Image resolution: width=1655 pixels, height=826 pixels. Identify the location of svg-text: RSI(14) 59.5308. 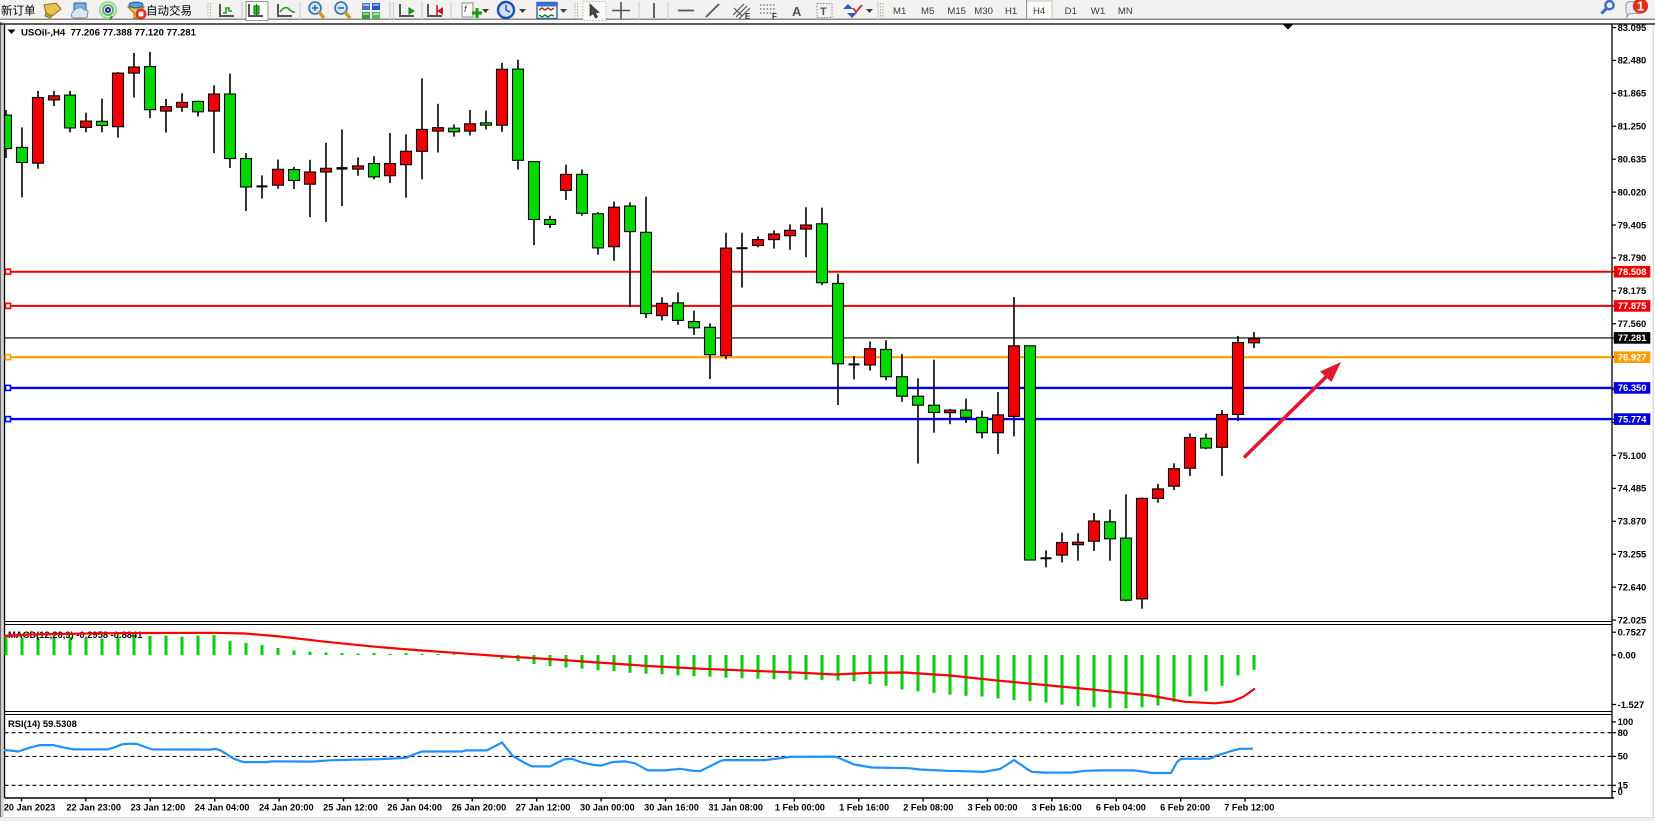
(42, 723).